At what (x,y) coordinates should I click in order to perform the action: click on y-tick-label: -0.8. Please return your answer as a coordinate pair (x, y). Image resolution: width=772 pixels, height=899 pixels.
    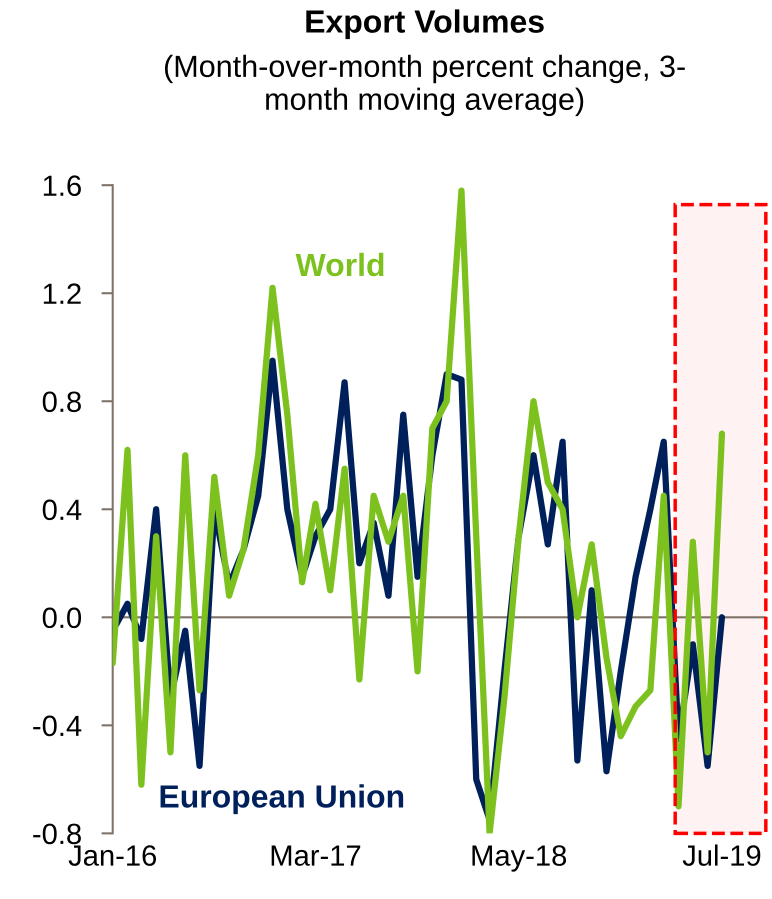
    Looking at the image, I should click on (57, 834).